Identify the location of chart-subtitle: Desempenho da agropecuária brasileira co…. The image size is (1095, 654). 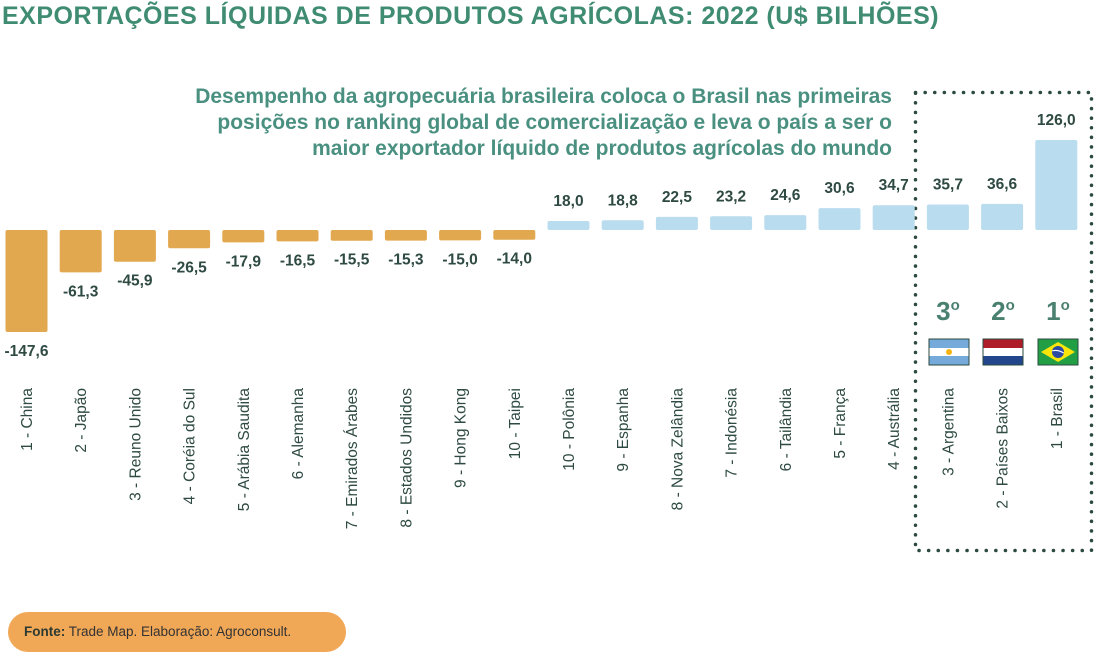
(502, 123).